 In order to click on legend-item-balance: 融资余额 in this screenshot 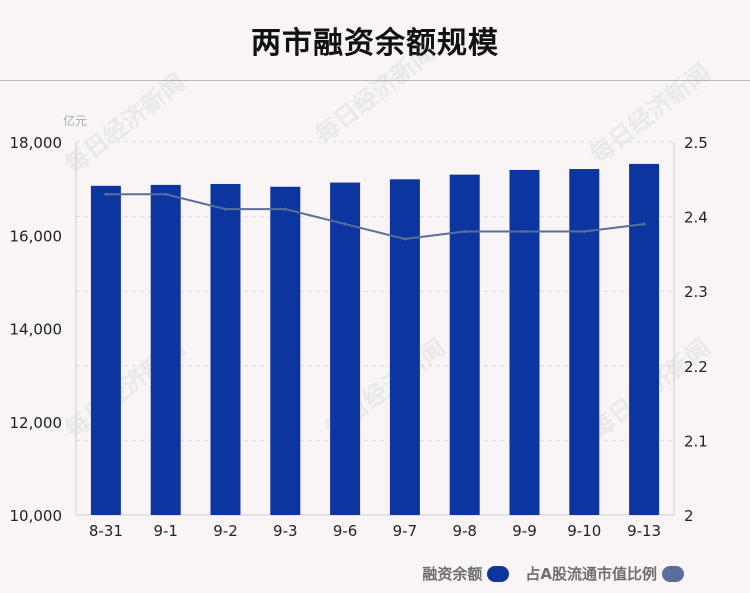, I will do `click(466, 573)`.